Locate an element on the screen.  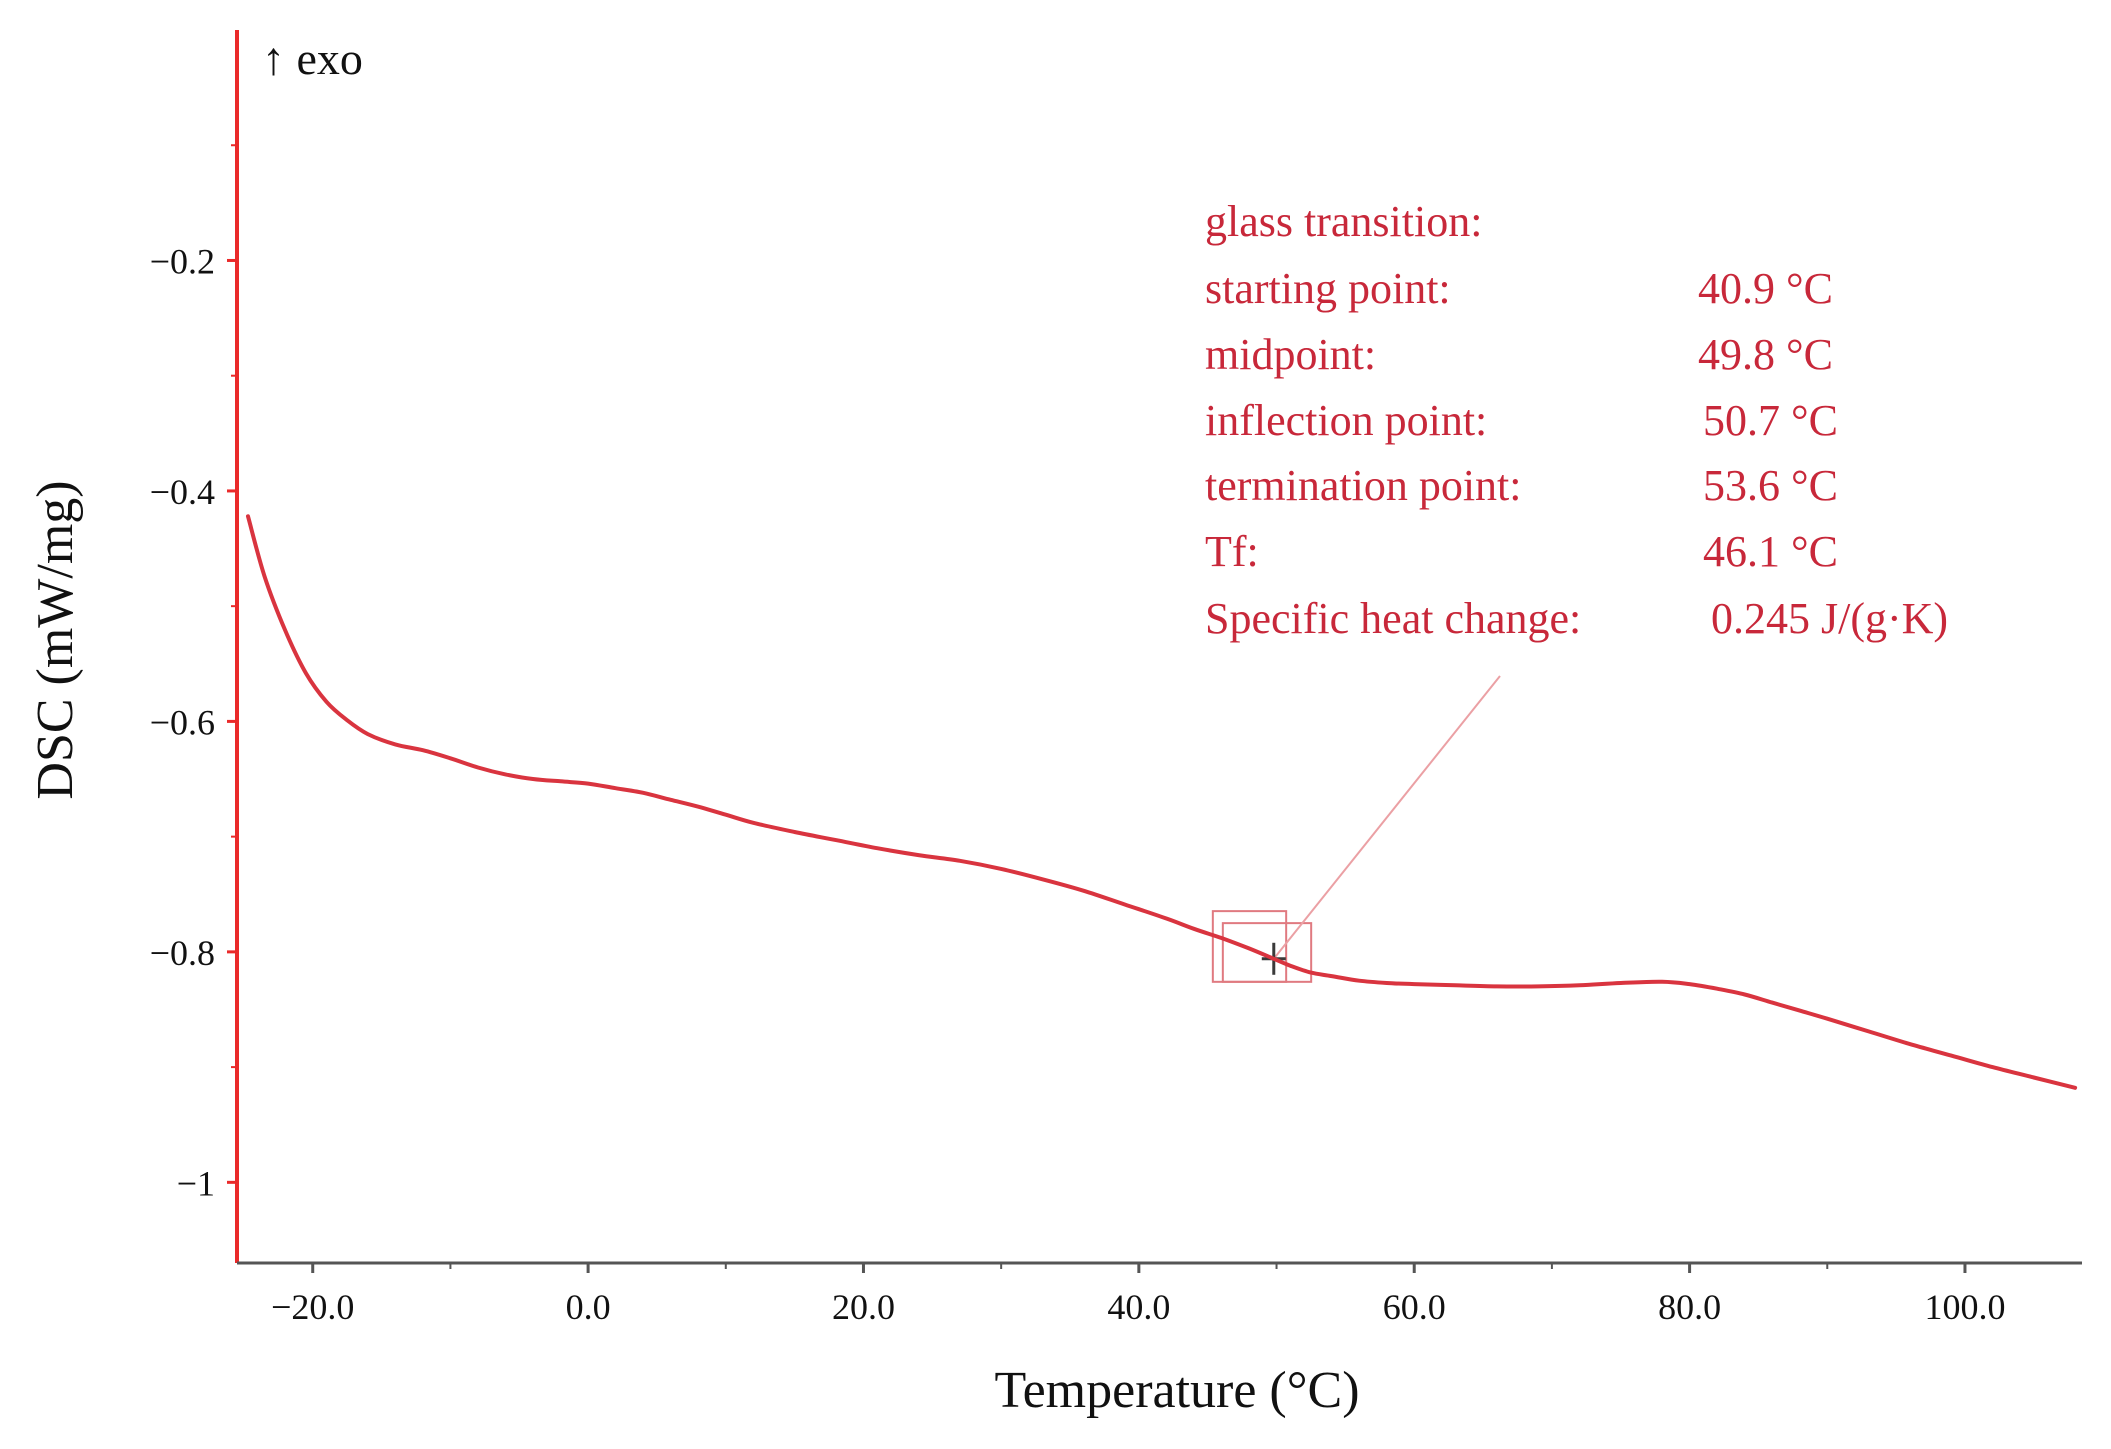
transition-box-inner is located at coordinates (1267, 952).